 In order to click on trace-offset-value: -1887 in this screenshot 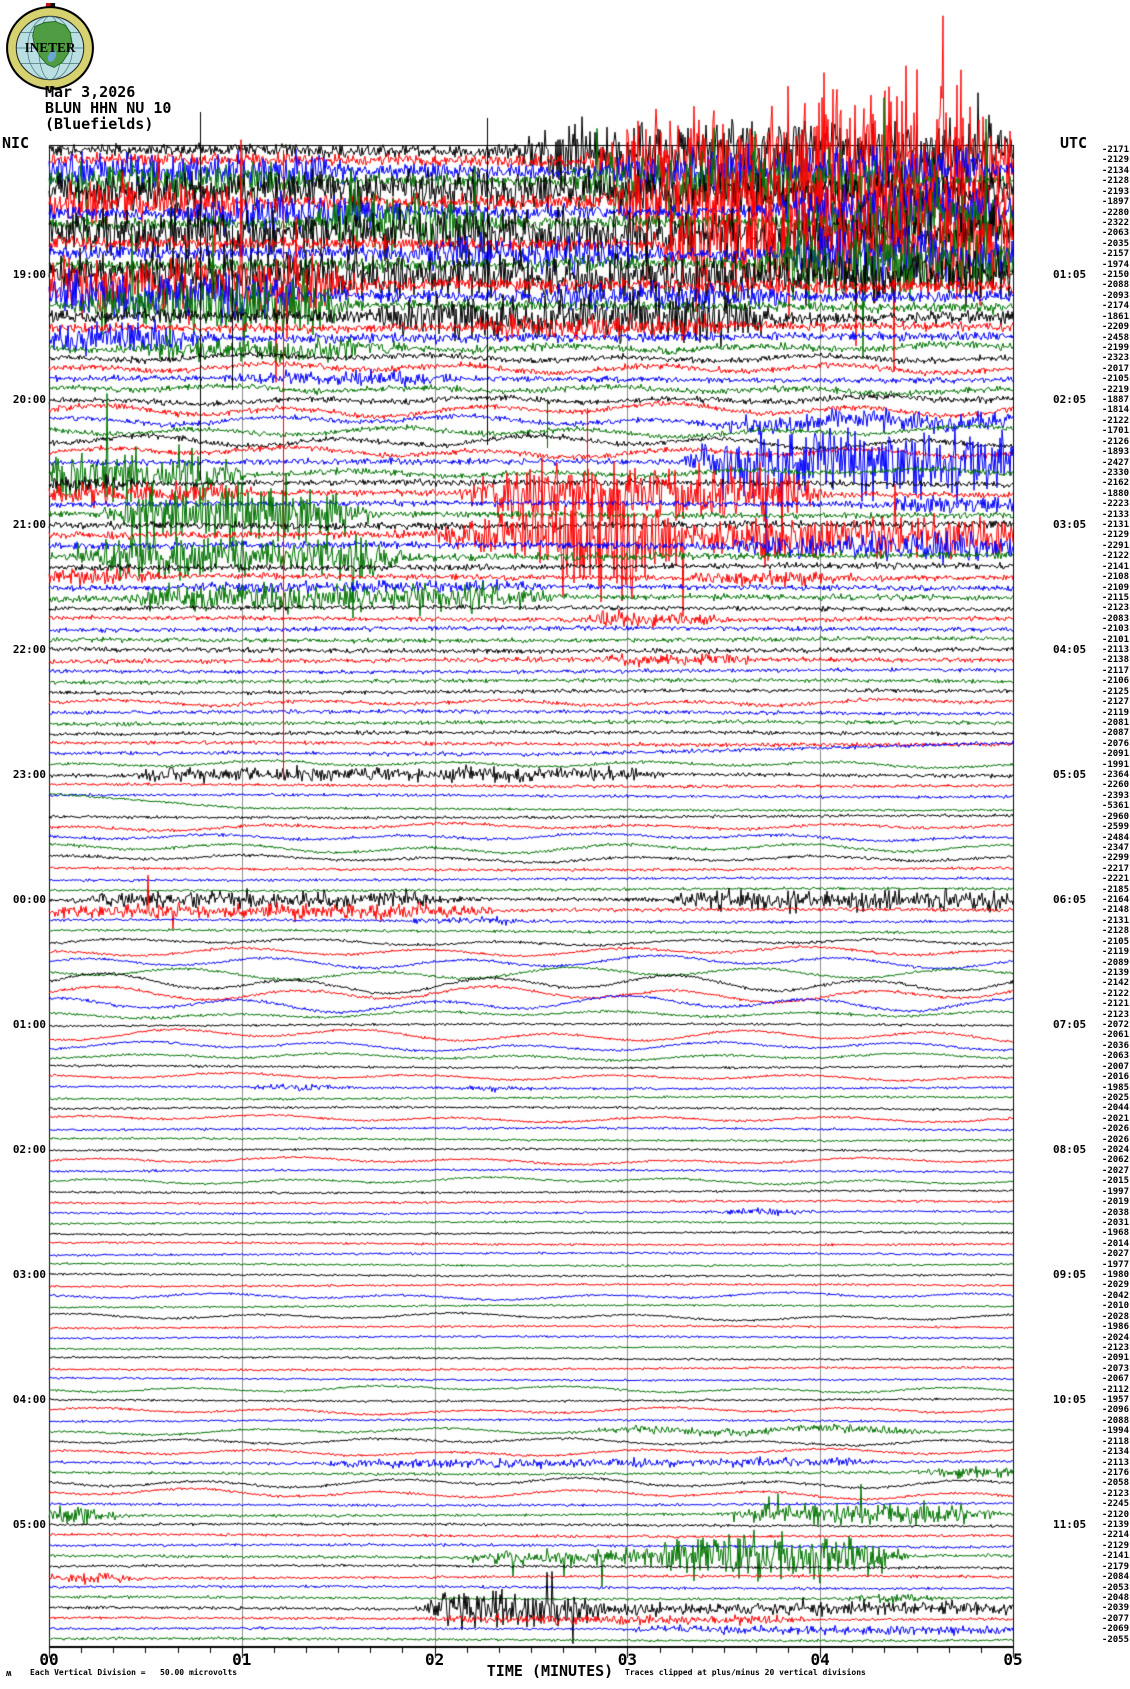, I will do `click(1115, 400)`.